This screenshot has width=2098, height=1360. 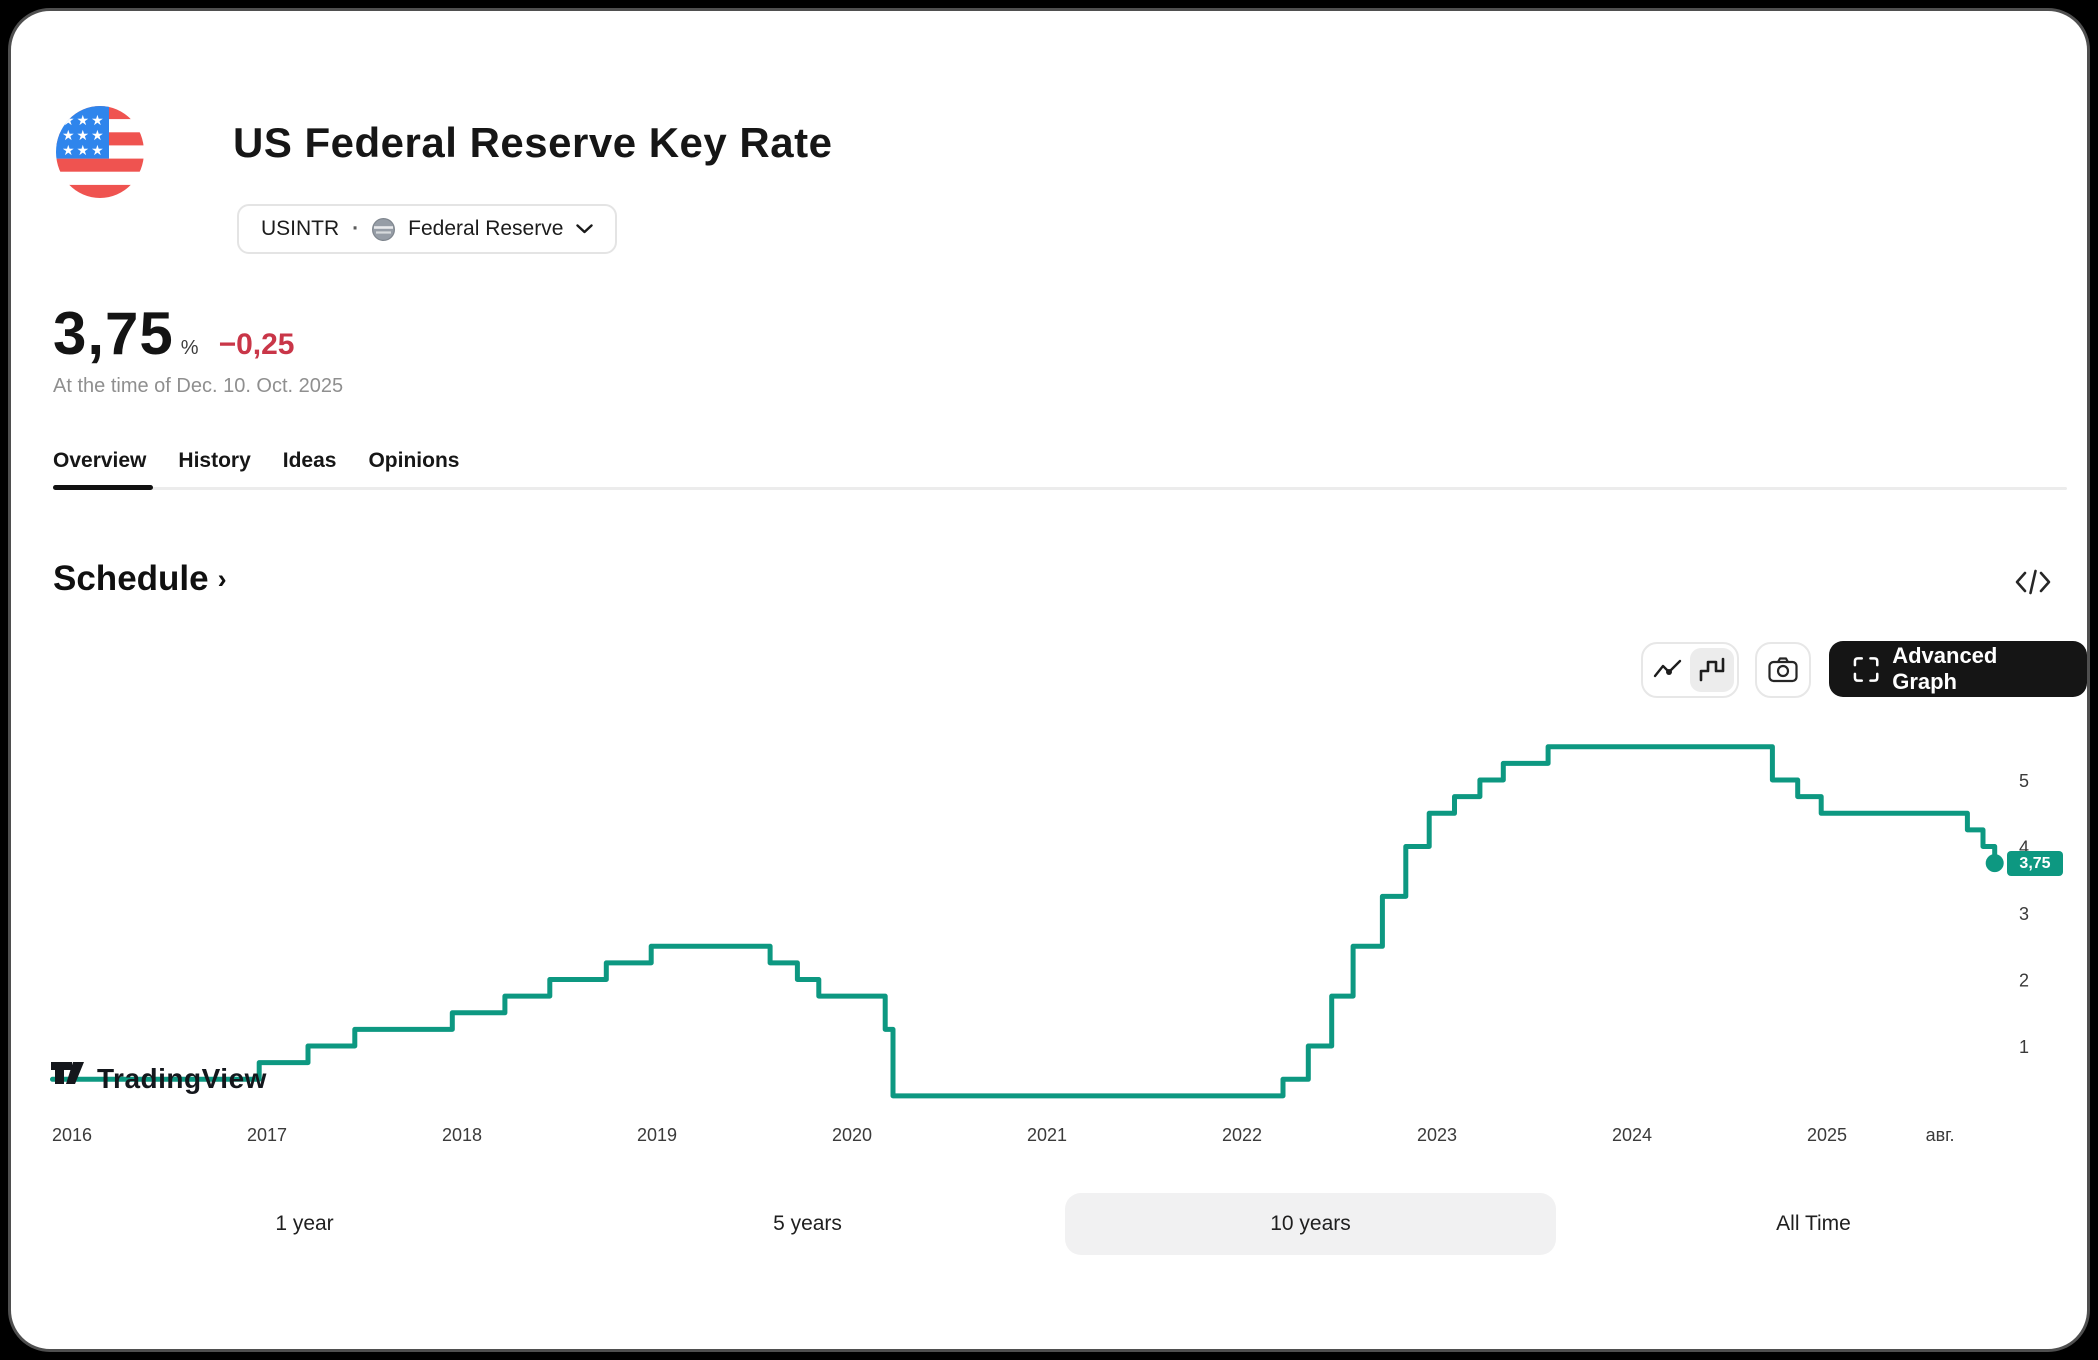 What do you see at coordinates (2024, 848) in the screenshot?
I see `y-axis-label: 4` at bounding box center [2024, 848].